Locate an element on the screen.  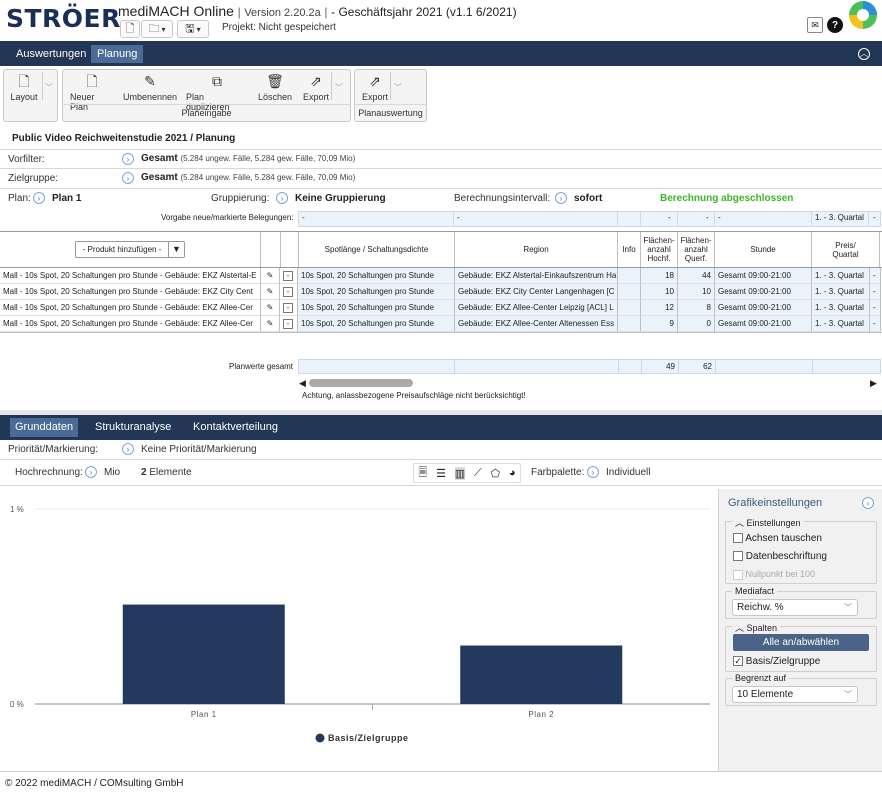
gruppierung-value: Keine Gruppierung is located at coordinates (340, 198).